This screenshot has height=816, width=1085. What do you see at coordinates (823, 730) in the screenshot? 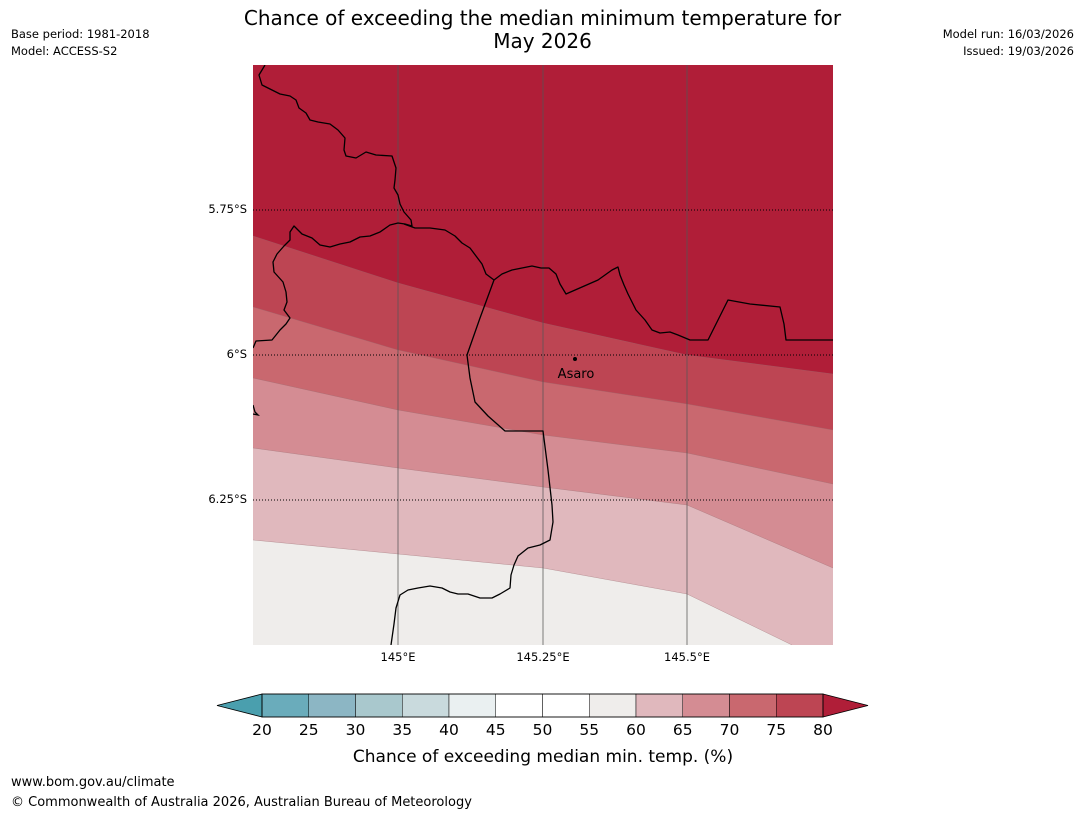
I see `colorbar-tick-label: 80` at bounding box center [823, 730].